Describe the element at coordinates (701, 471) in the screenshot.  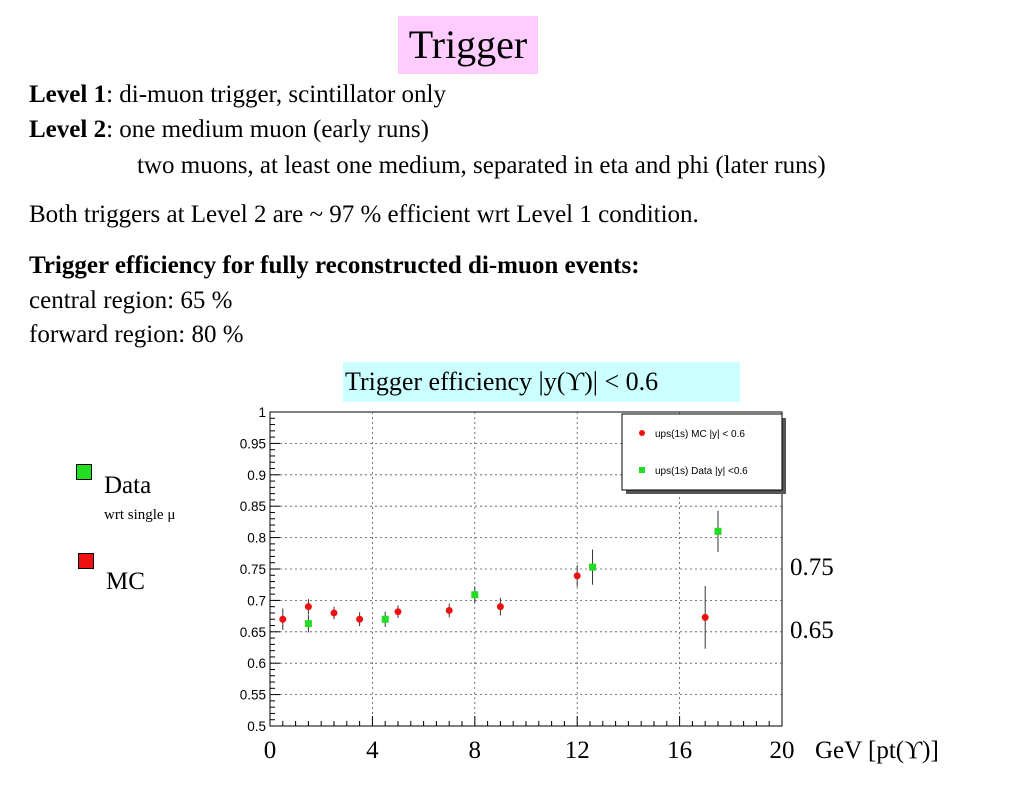
I see `legend-entry: ups(1s) Data |y| <0.6` at that location.